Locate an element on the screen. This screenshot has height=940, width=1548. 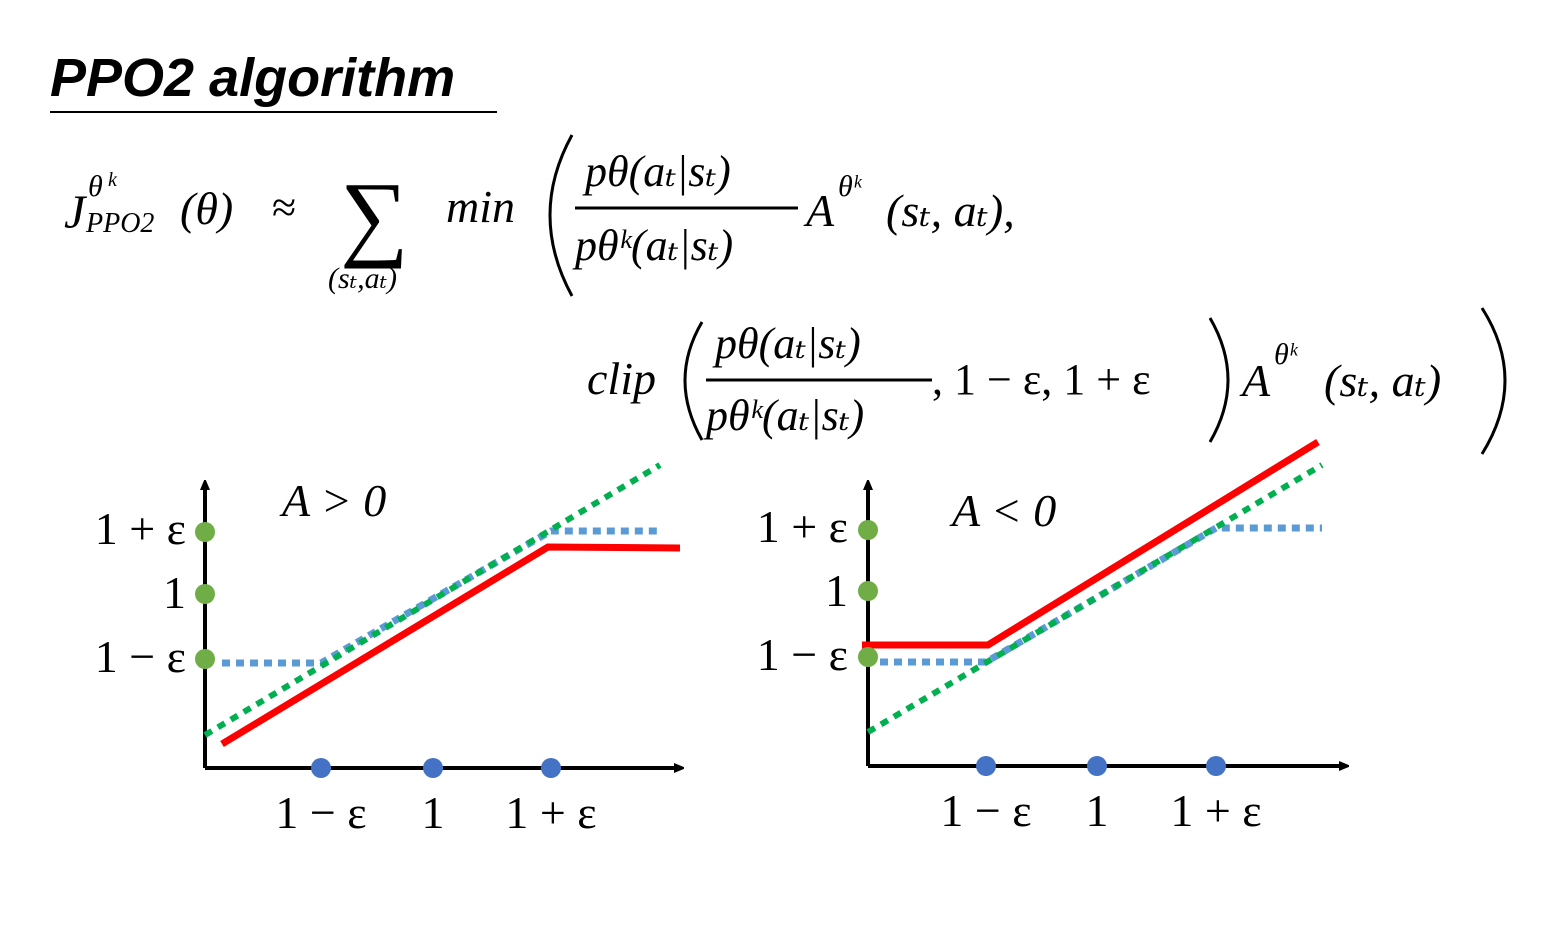
clip-bounds: , 1 − ε, 1 + ε is located at coordinates (1041, 379).